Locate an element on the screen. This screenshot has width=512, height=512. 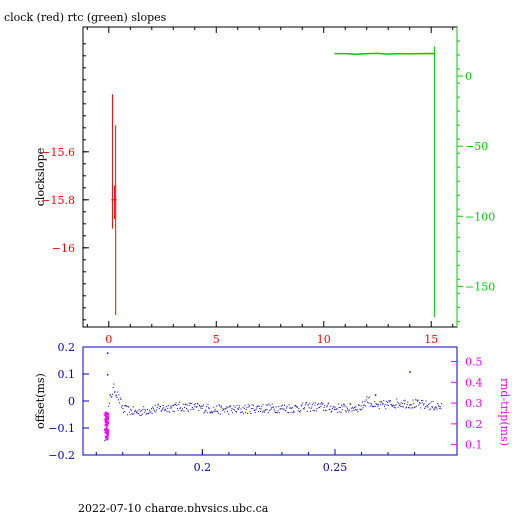
y-tick-label: 0.1 is located at coordinates (67, 374).